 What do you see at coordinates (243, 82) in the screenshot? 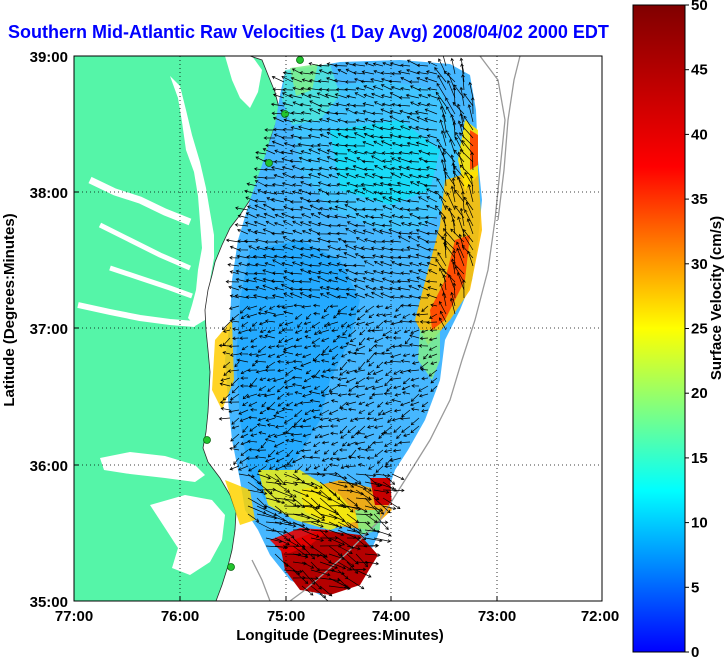
I see `delaware-bay` at bounding box center [243, 82].